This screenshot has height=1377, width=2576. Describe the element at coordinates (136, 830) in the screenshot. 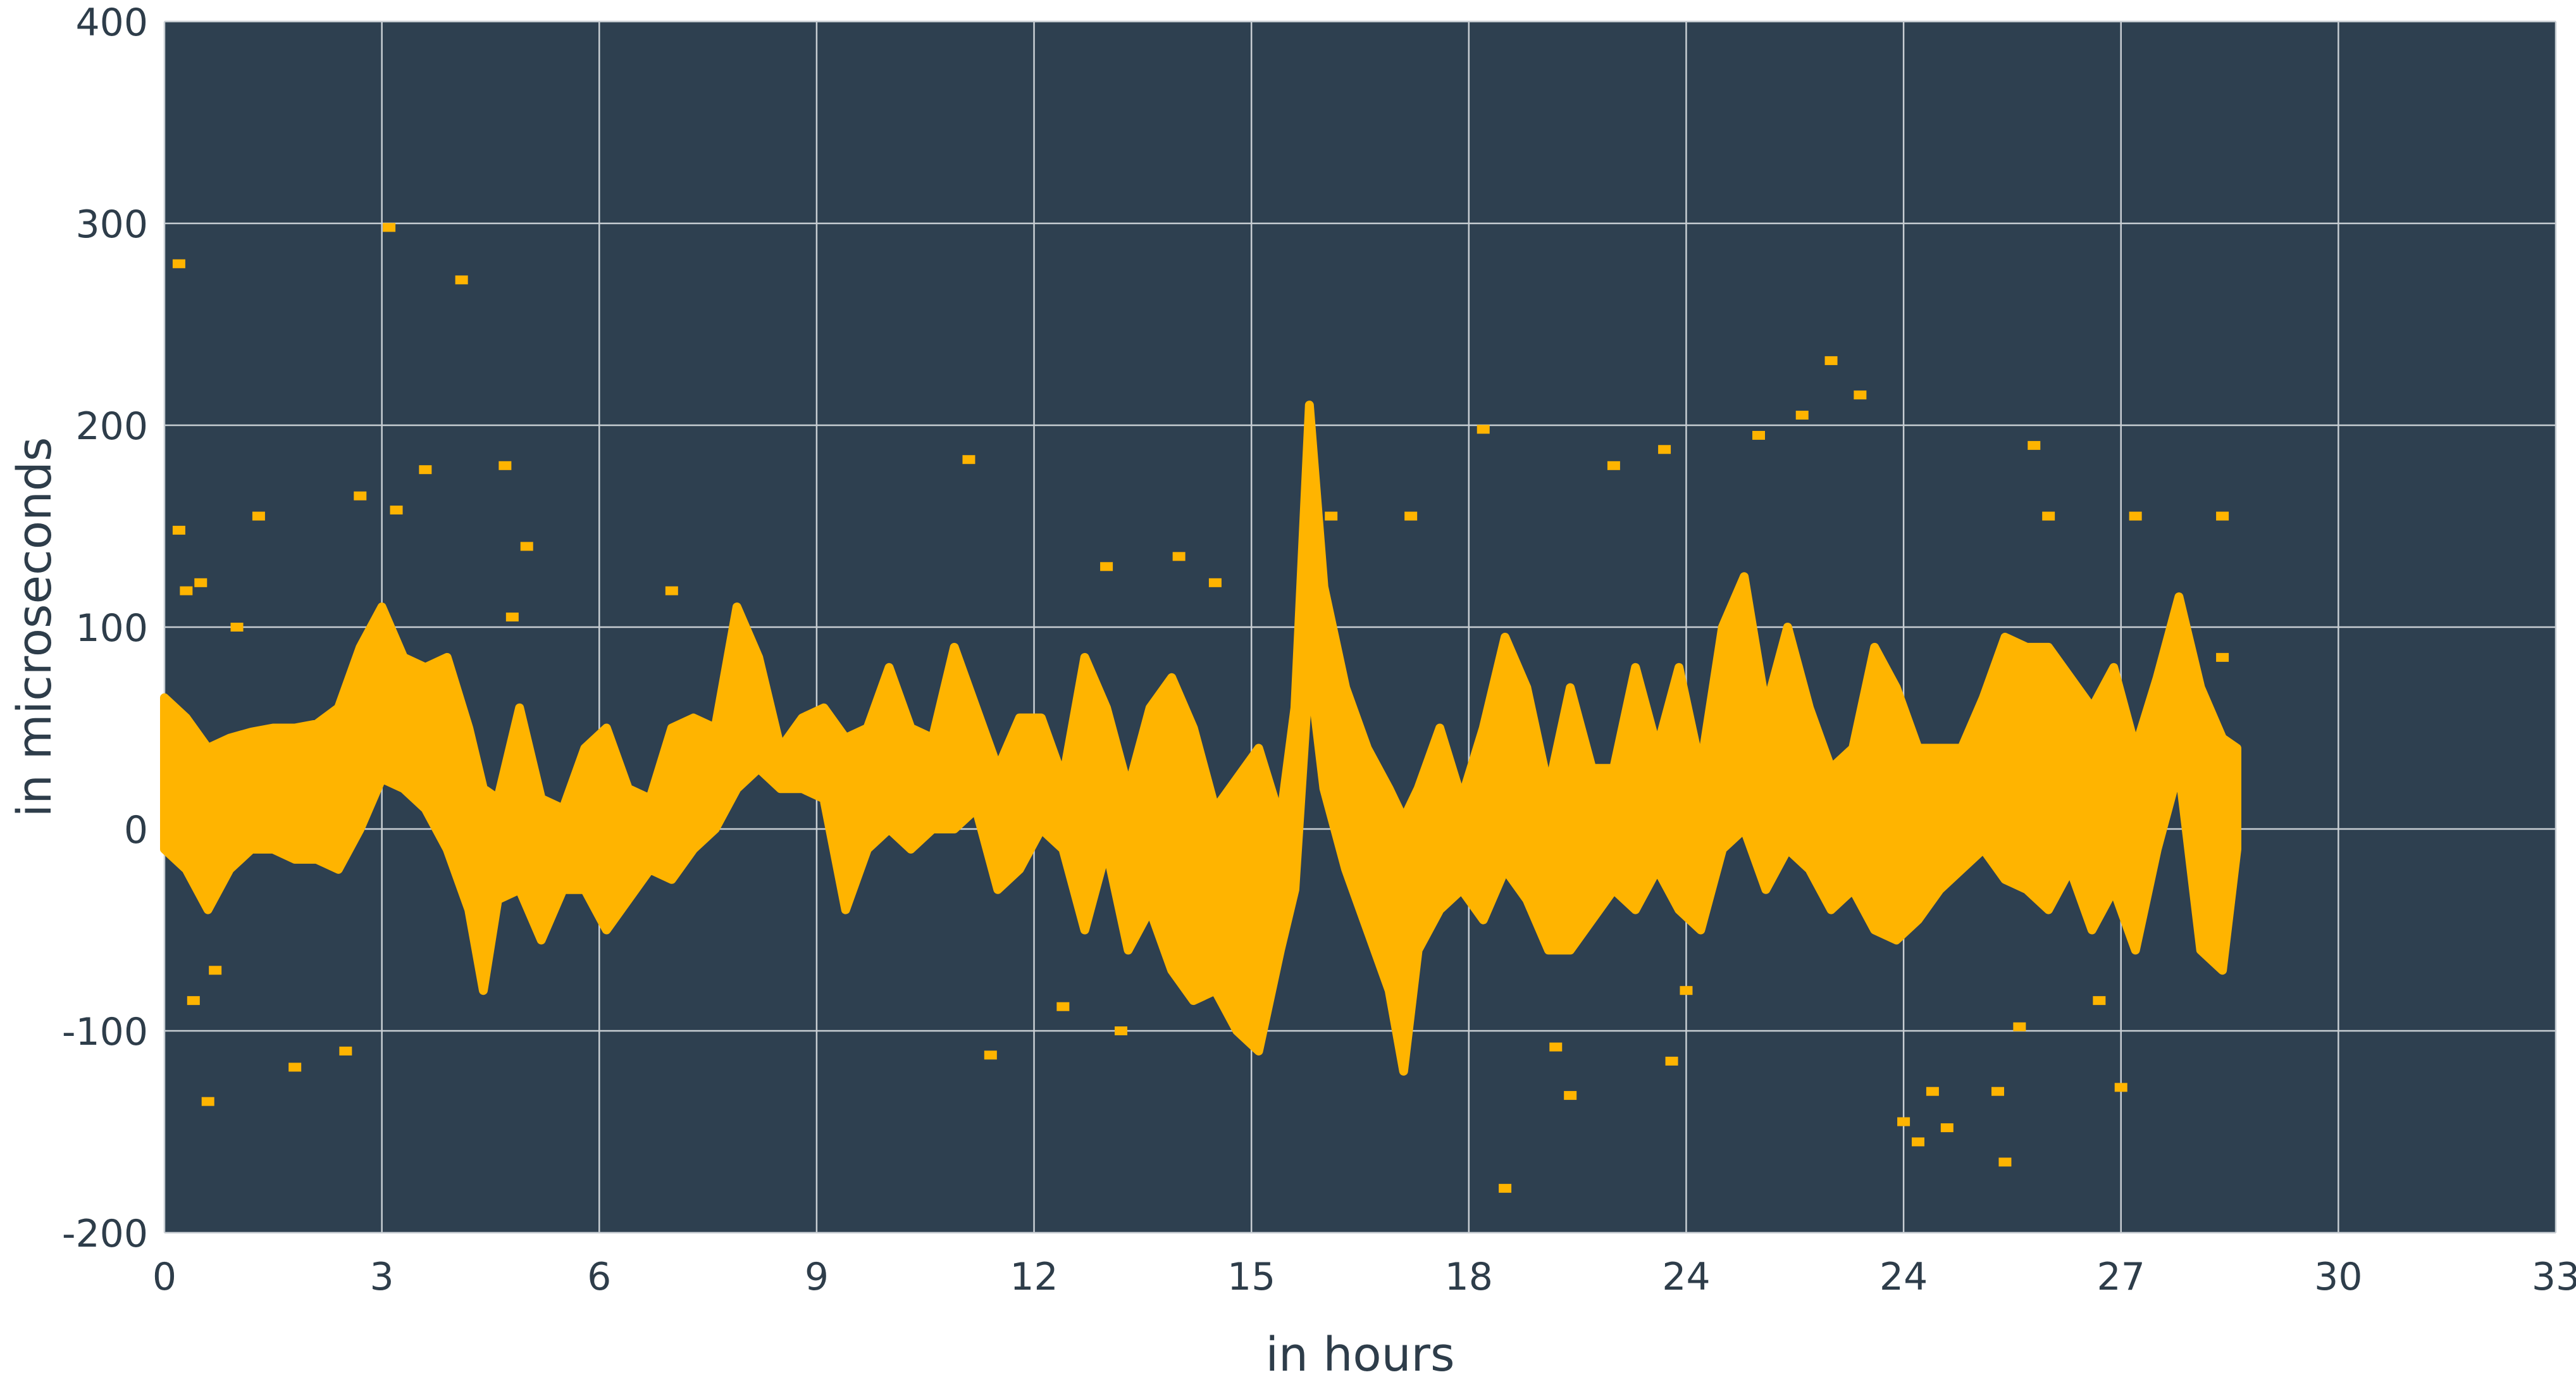

I see `y-tick-label: 0` at that location.